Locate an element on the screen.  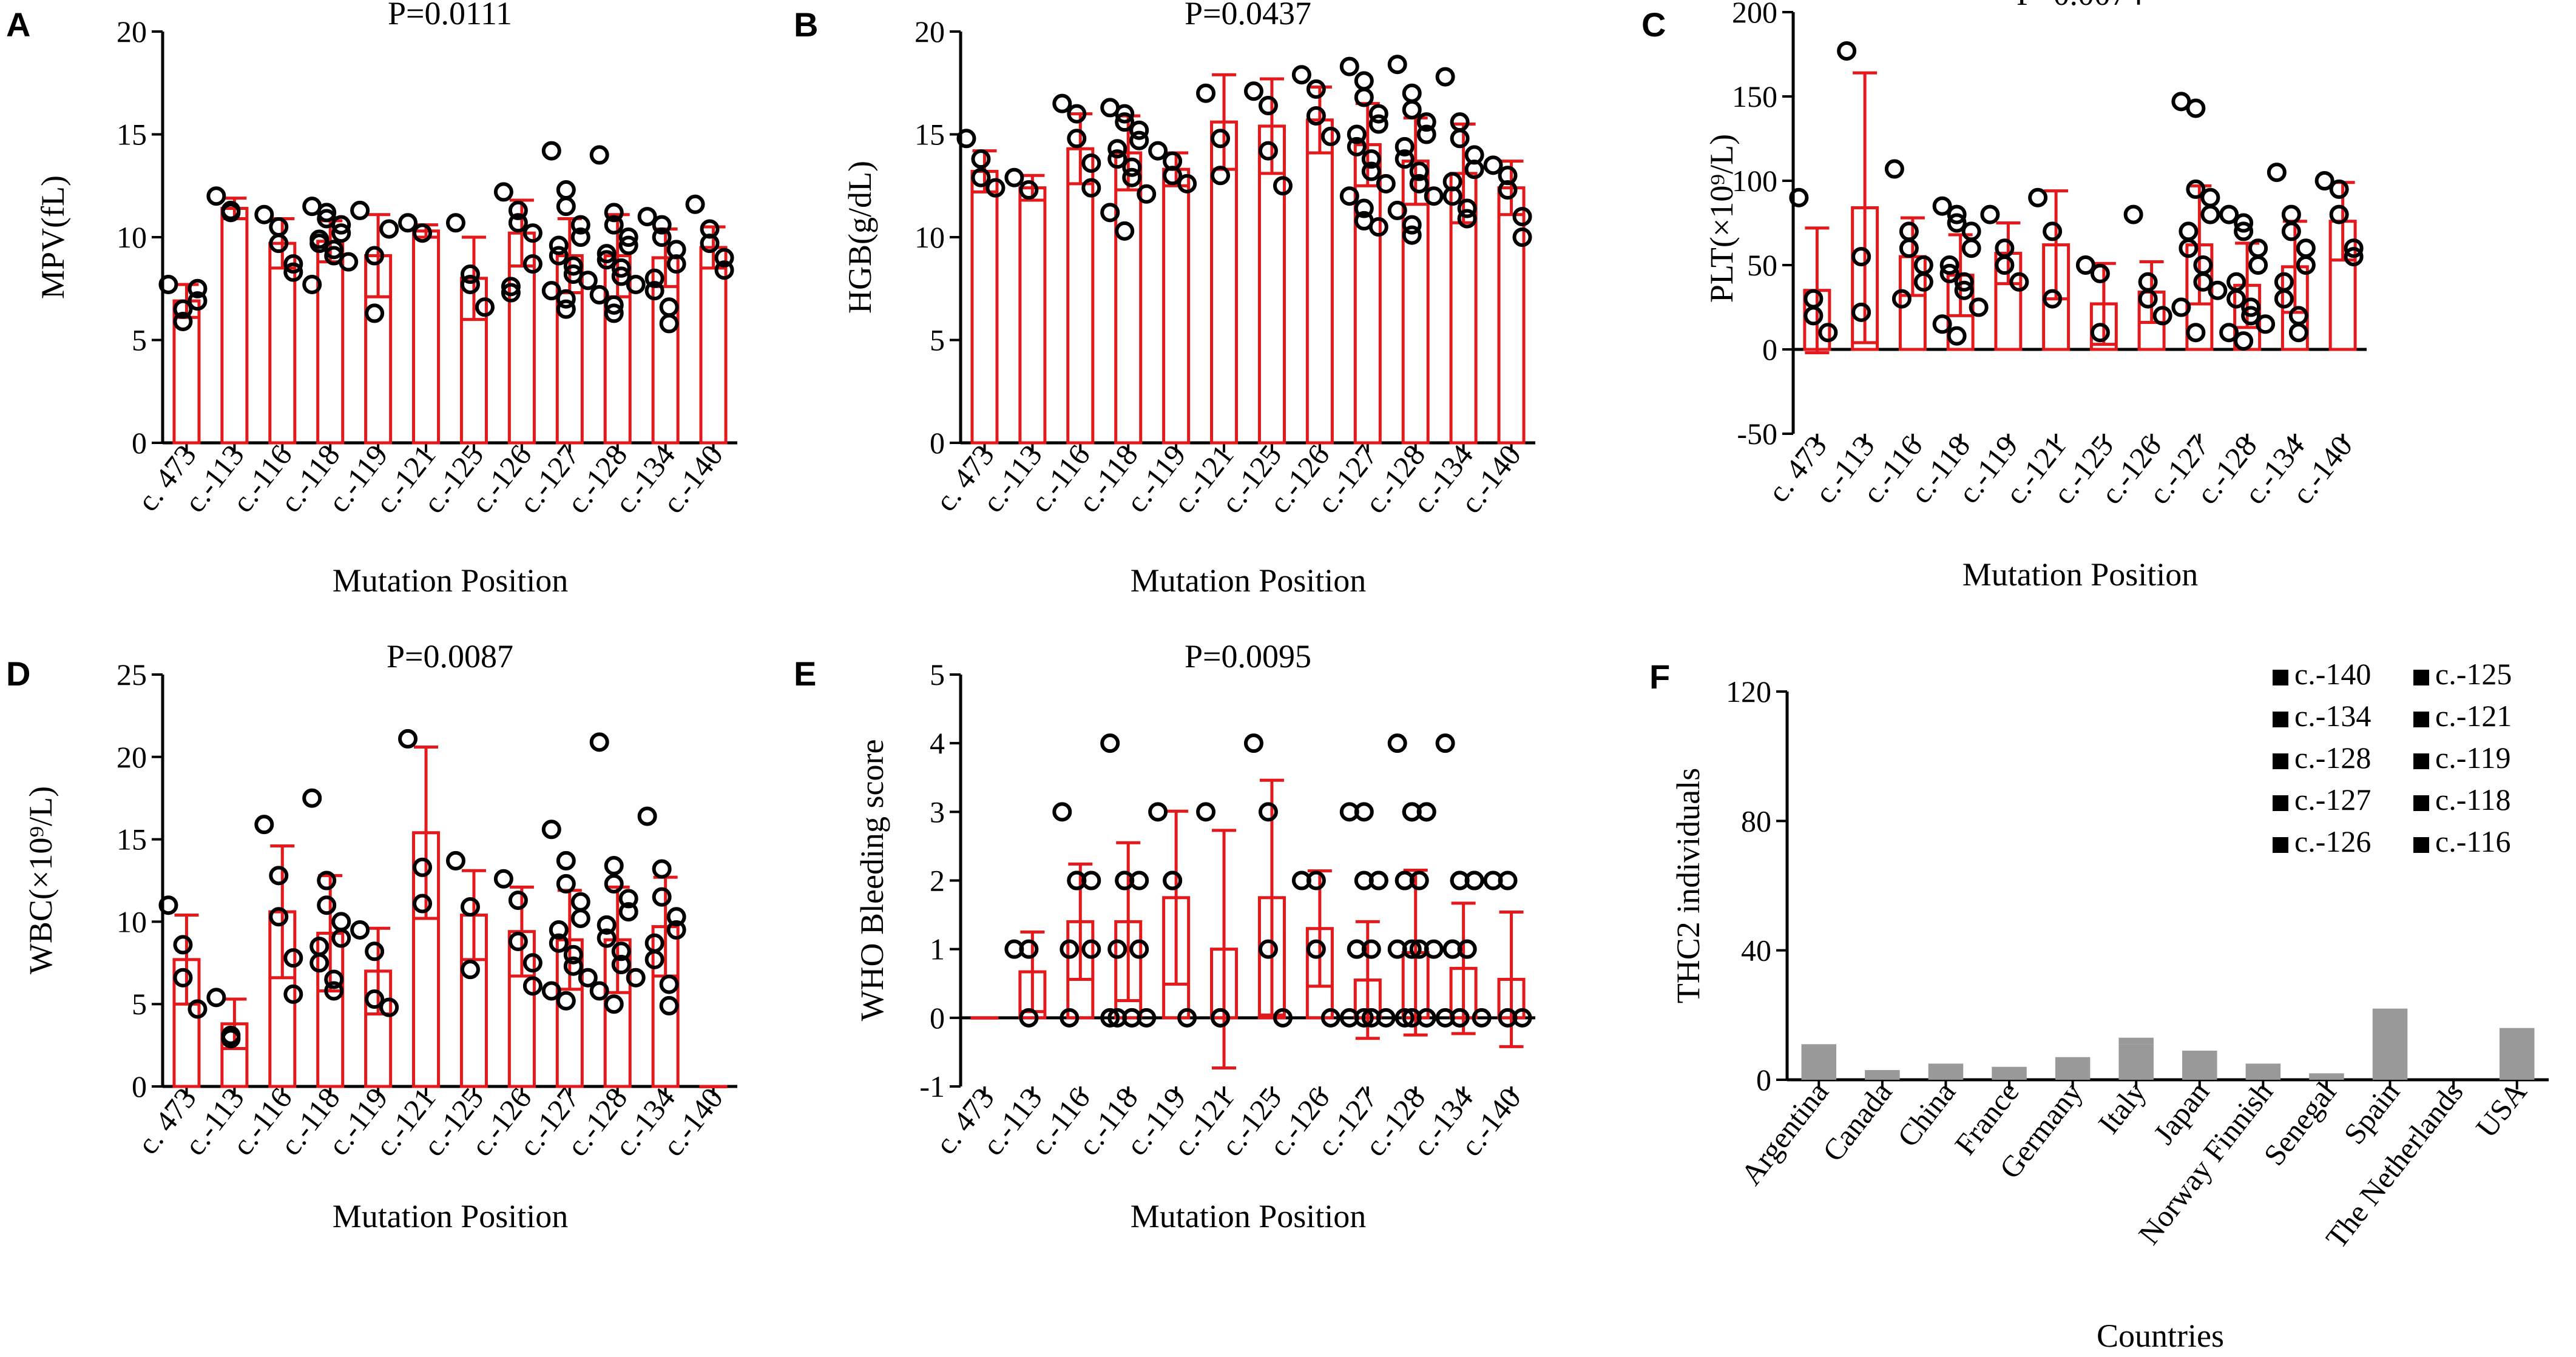
y-tick-label: 200 is located at coordinates (1754, 14).